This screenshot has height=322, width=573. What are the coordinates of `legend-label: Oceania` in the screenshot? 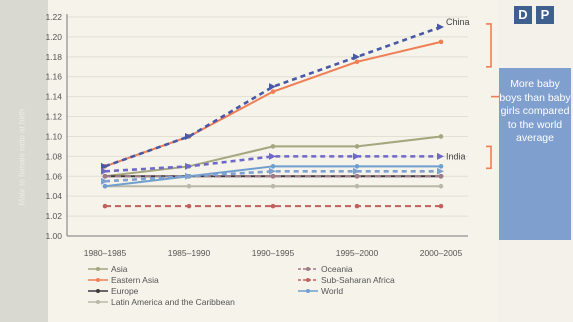 It's located at (337, 269).